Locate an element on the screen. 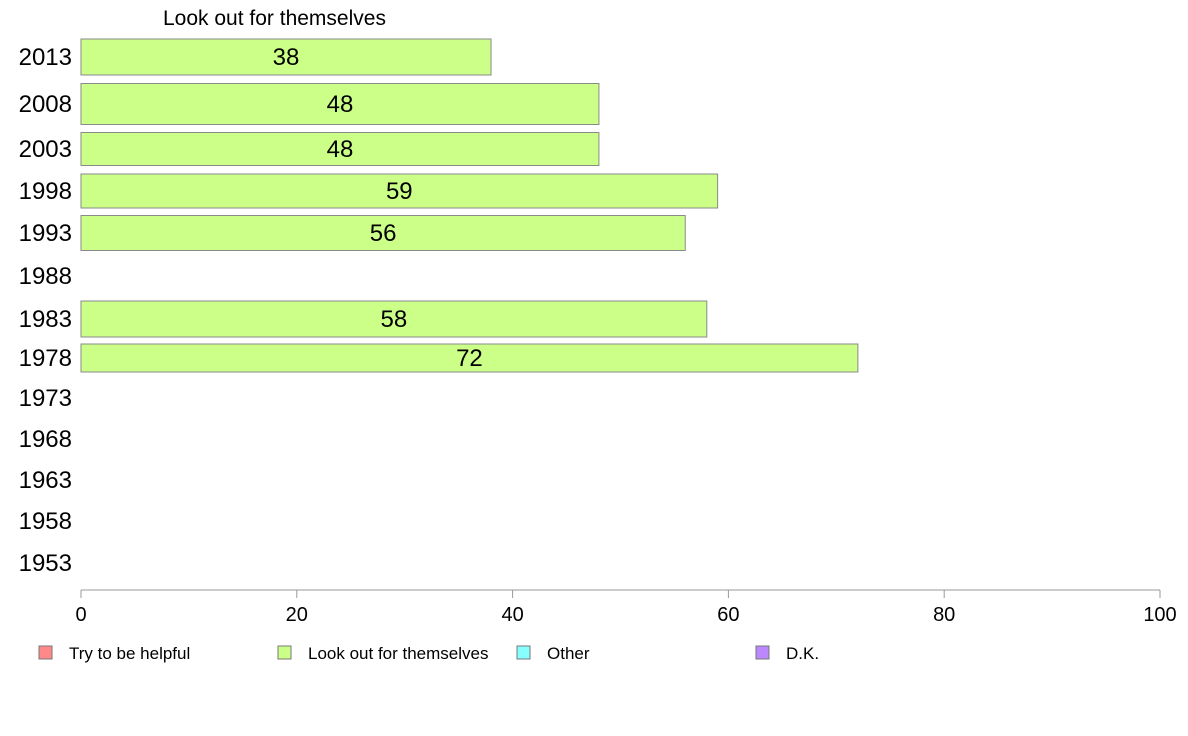  category-label: 1988 is located at coordinates (45, 276).